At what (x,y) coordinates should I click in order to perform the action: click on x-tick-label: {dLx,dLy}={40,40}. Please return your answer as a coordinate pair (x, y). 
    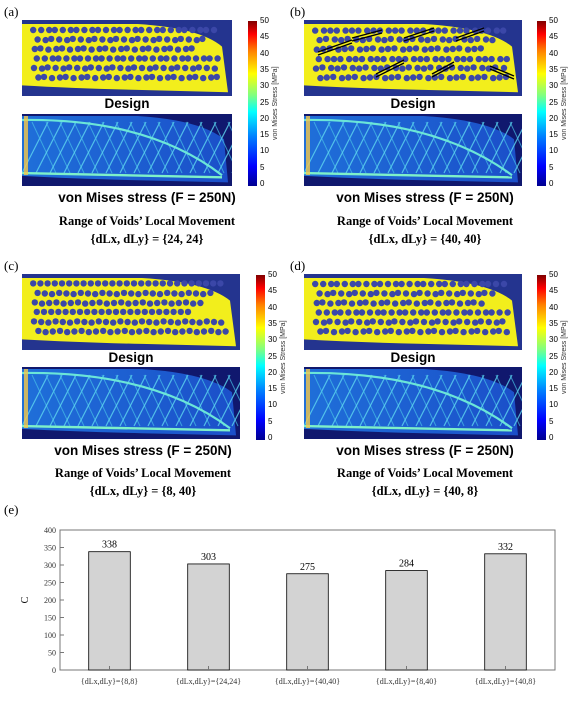
    Looking at the image, I should click on (307, 681).